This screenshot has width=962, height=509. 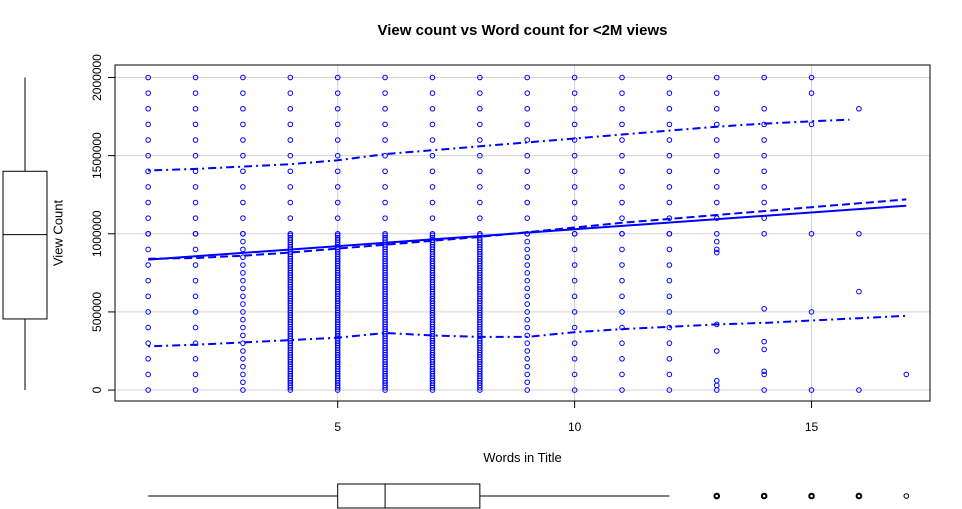 I want to click on x-tick-label: 5, so click(x=337, y=427).